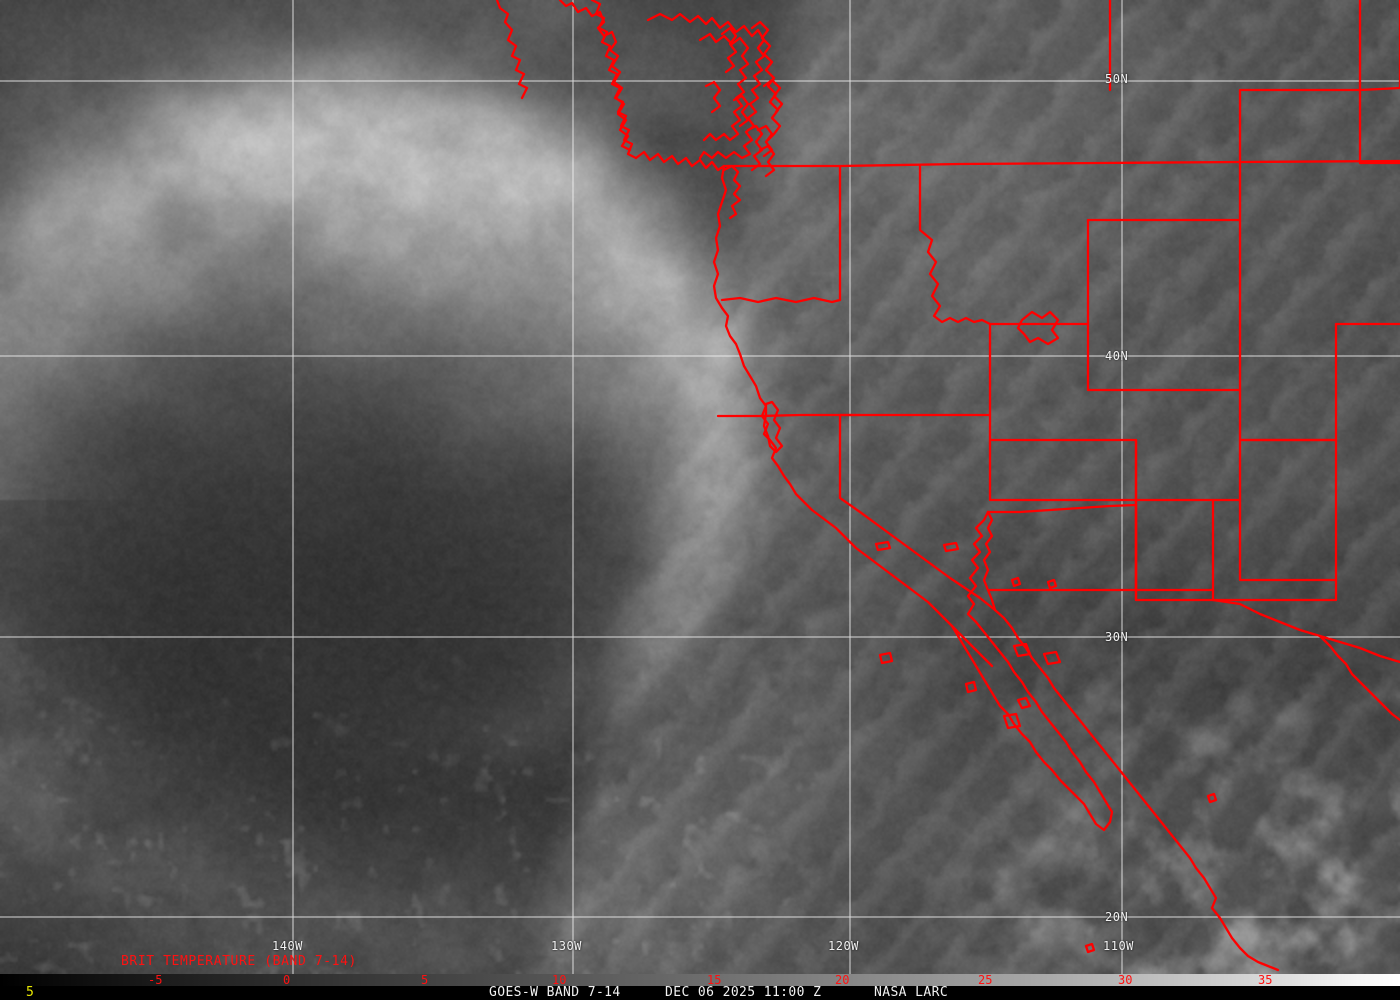 The width and height of the screenshot is (1400, 1000). I want to click on colorbar-tick-25: 25, so click(985, 980).